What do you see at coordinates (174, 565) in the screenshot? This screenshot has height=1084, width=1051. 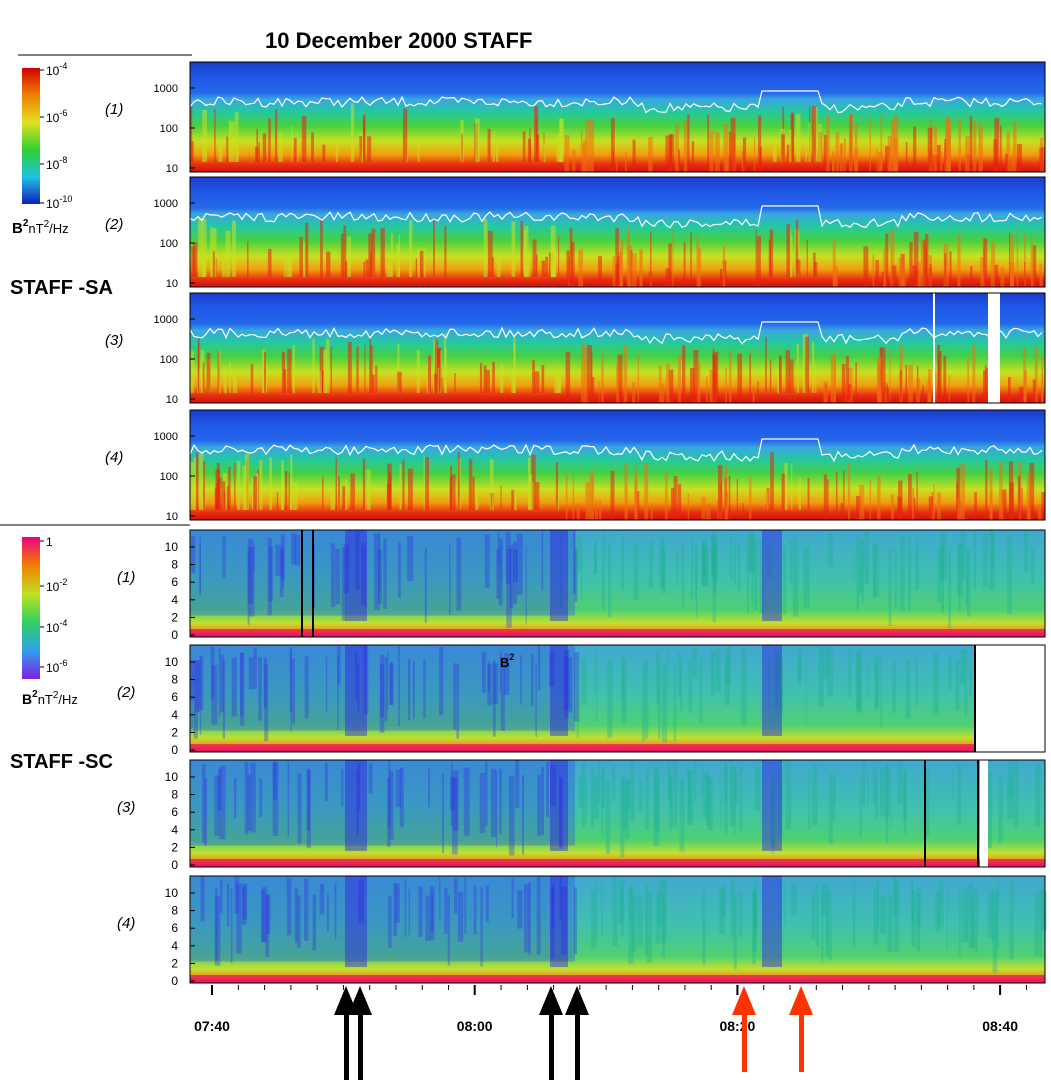 I see `y-tick-label: 8` at bounding box center [174, 565].